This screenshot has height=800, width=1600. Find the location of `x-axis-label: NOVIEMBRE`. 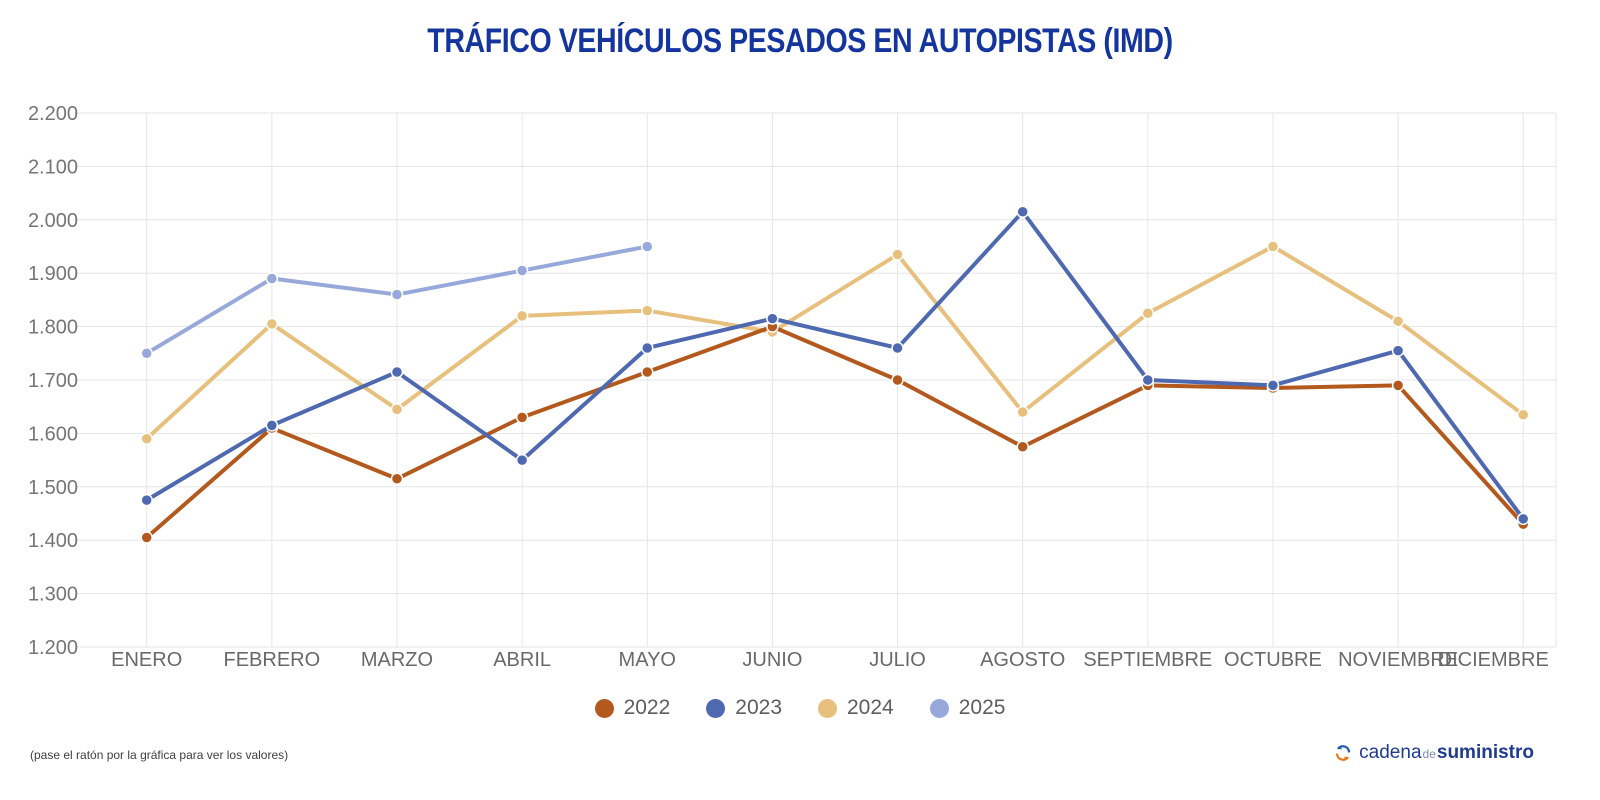

x-axis-label: NOVIEMBRE is located at coordinates (1398, 660).